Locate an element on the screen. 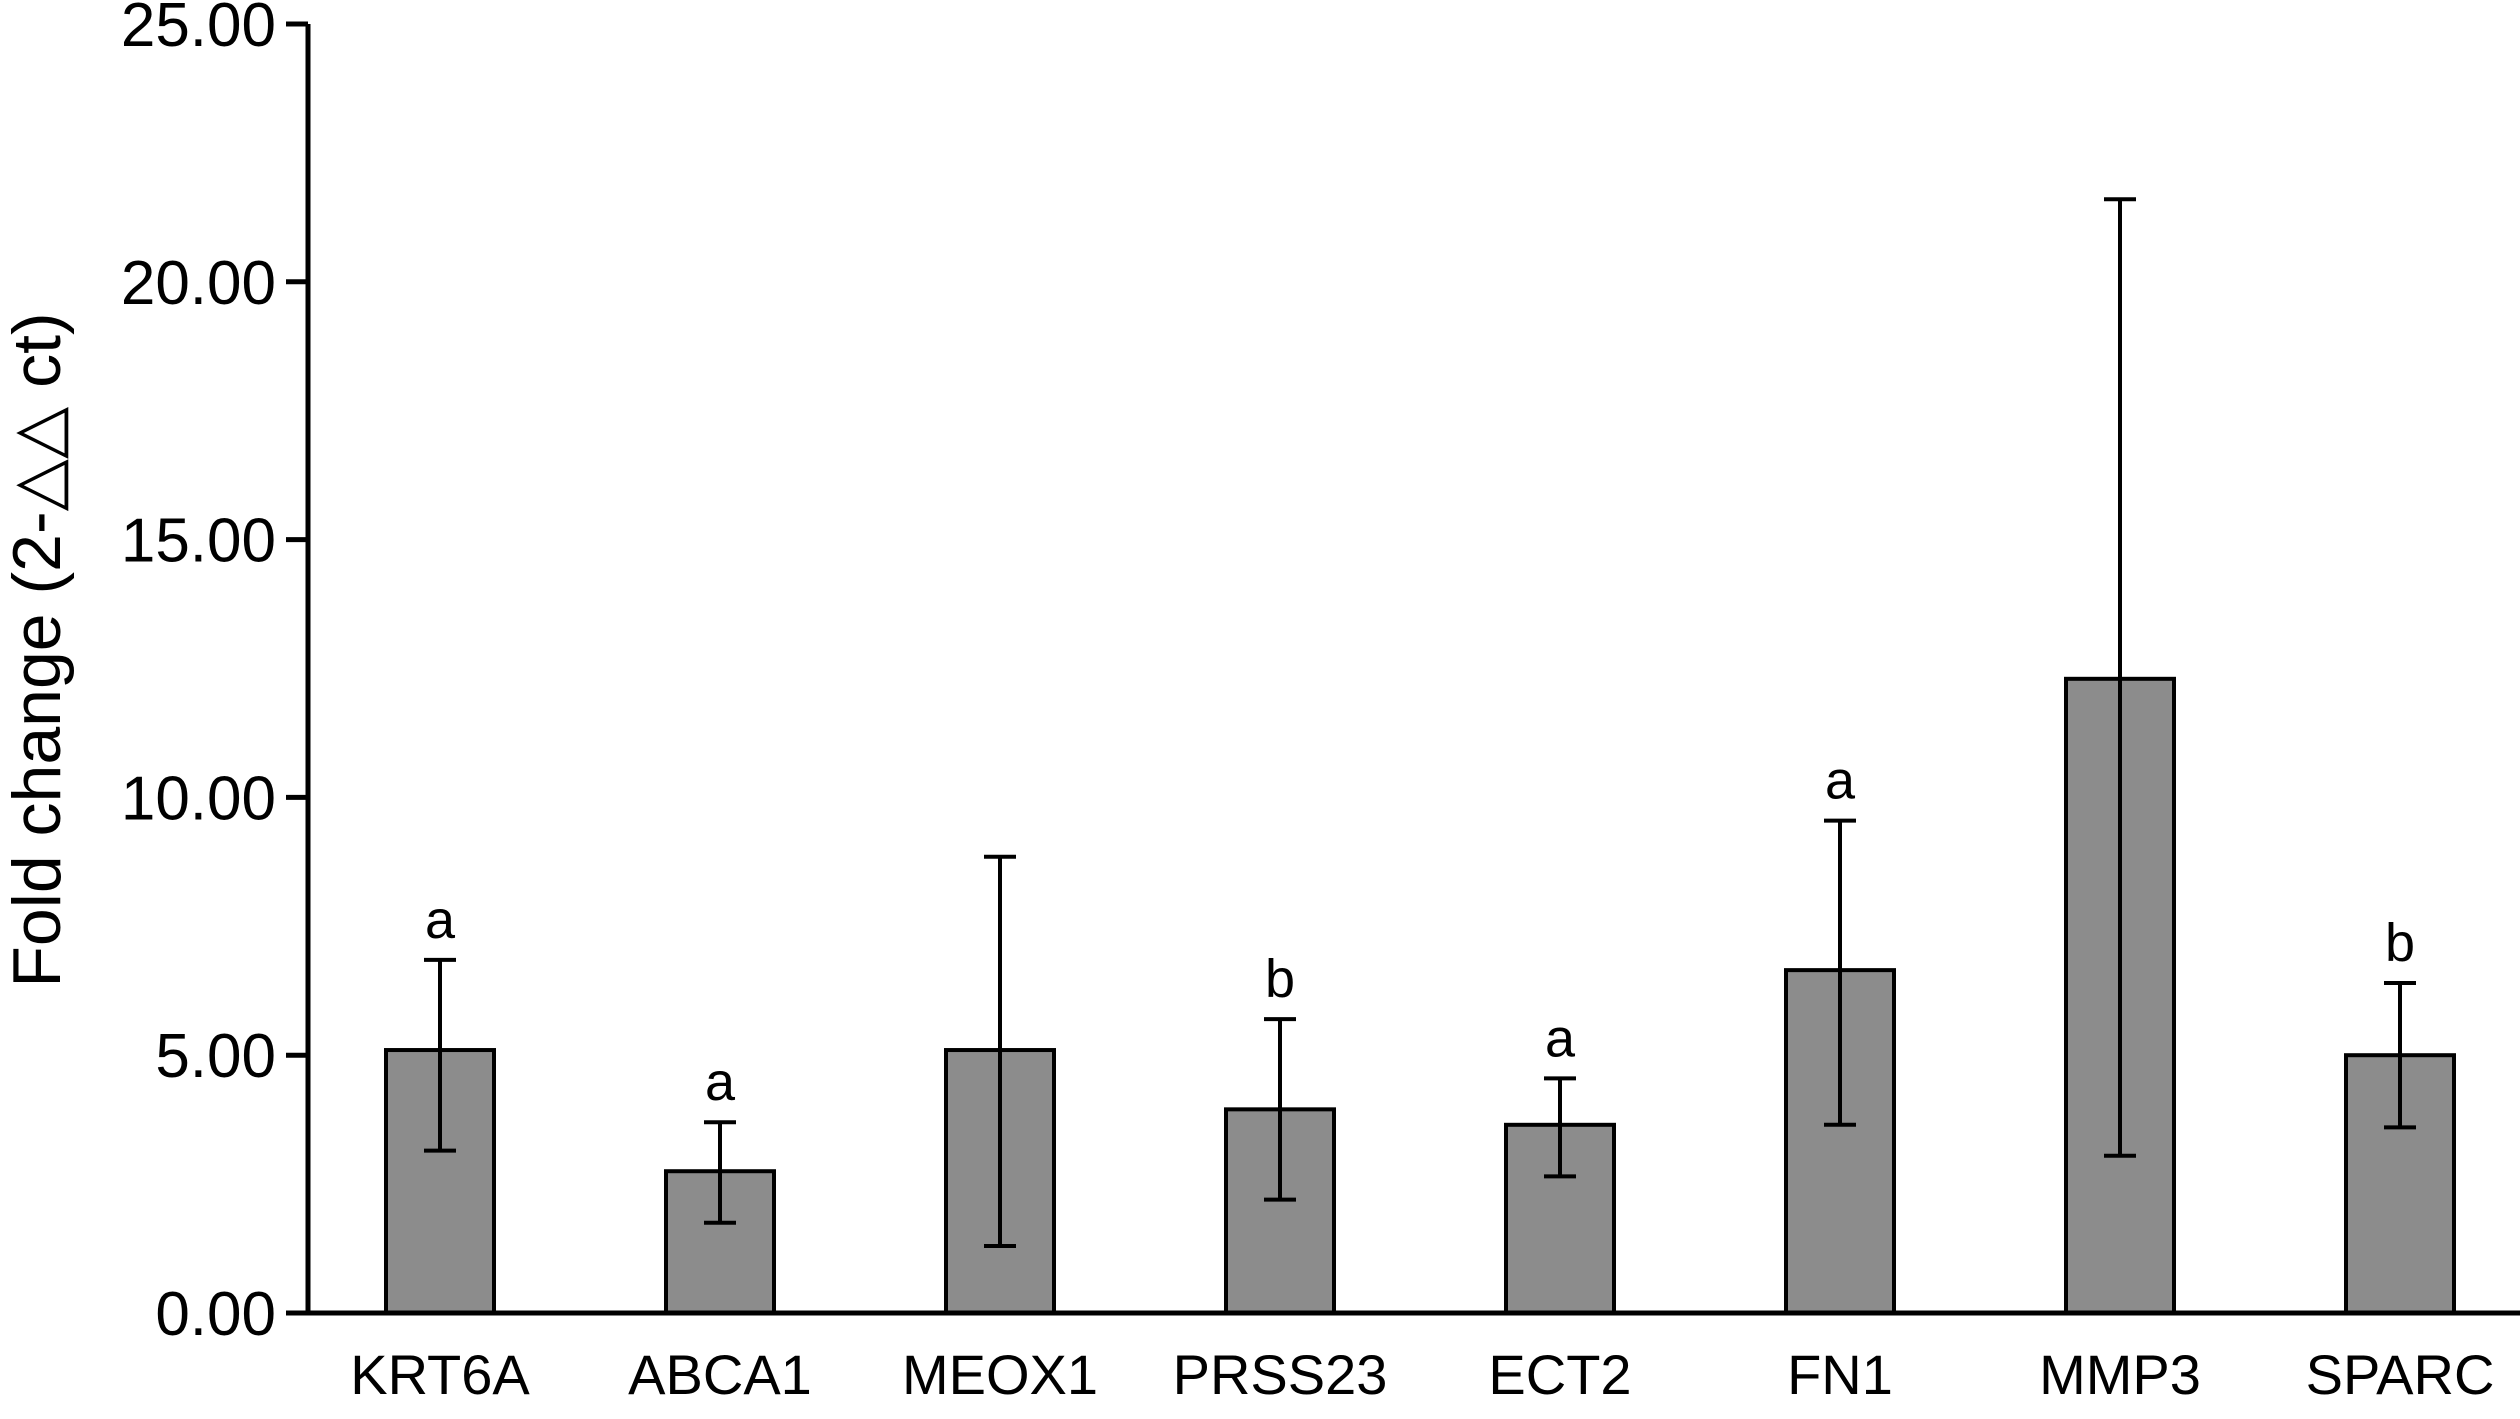 The height and width of the screenshot is (1419, 2520). y-tick-label: 25.00 is located at coordinates (198, 30).